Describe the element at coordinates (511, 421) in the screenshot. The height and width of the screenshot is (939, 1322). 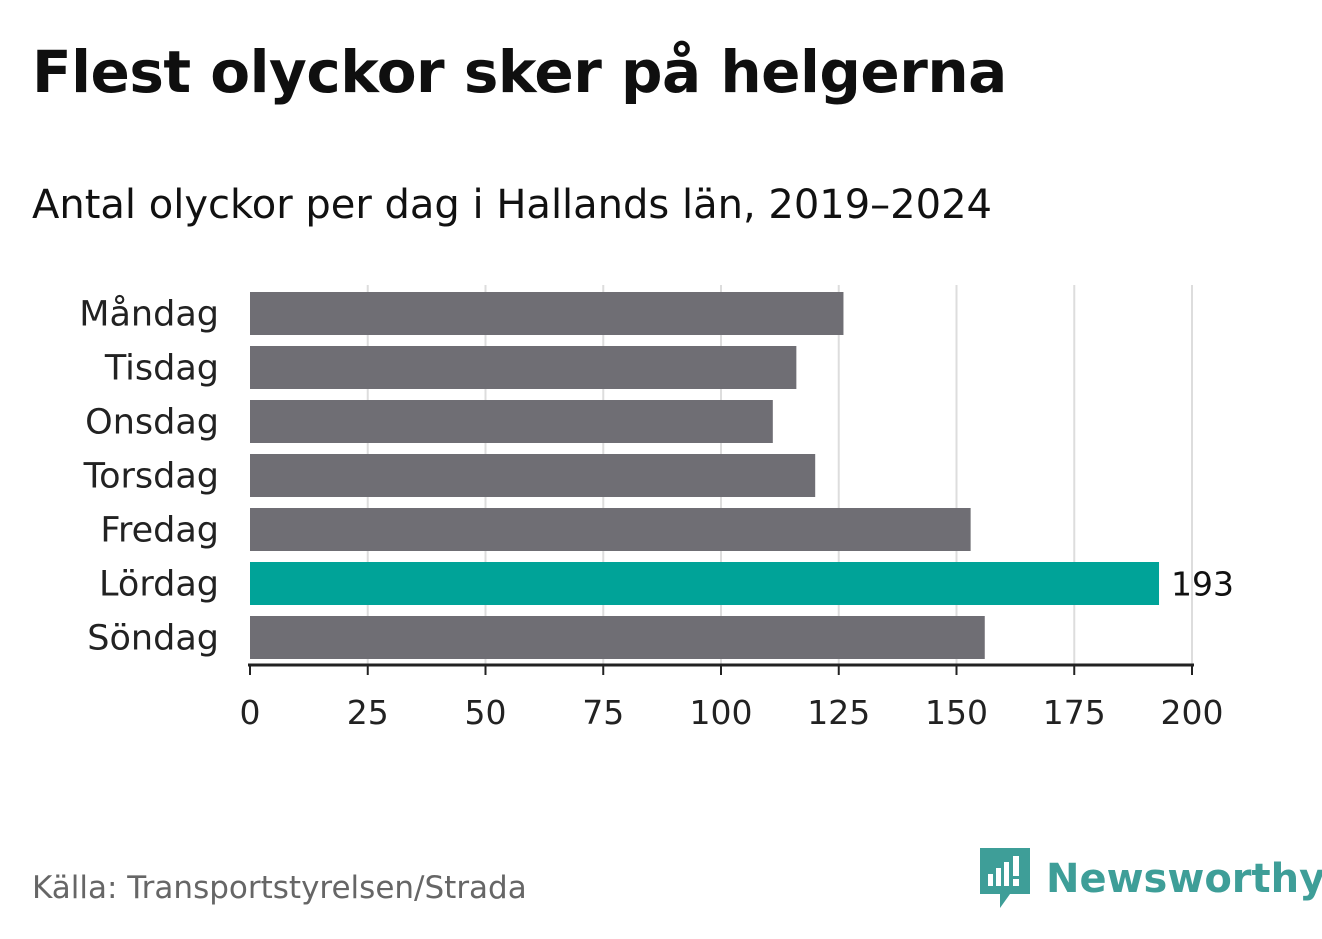
I see `bar-onsdag` at that location.